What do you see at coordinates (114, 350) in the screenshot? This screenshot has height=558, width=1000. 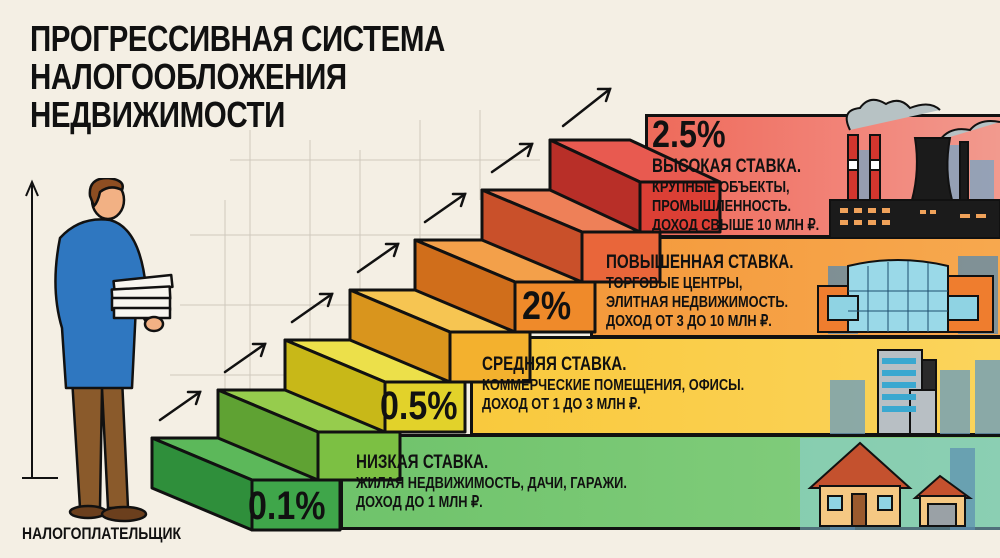 I see `taxpayer-figure-icon` at bounding box center [114, 350].